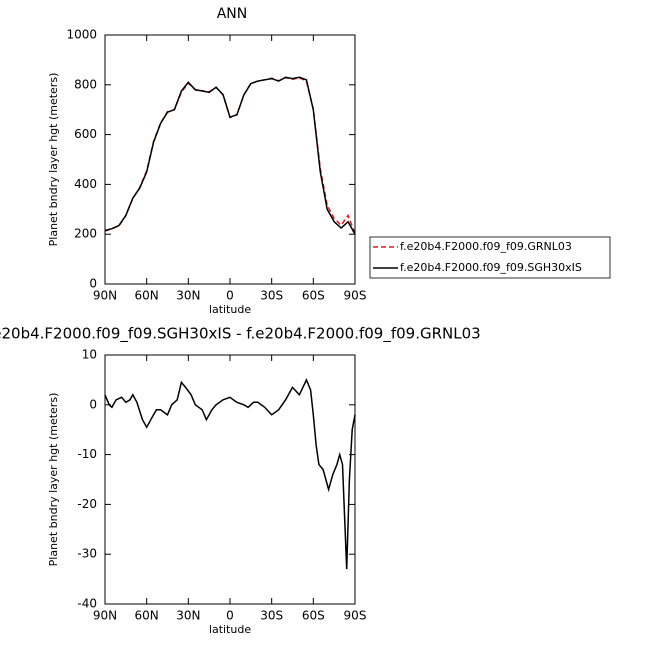 Image resolution: width=653 pixels, height=651 pixels. I want to click on y-tick-label: 400, so click(85, 184).